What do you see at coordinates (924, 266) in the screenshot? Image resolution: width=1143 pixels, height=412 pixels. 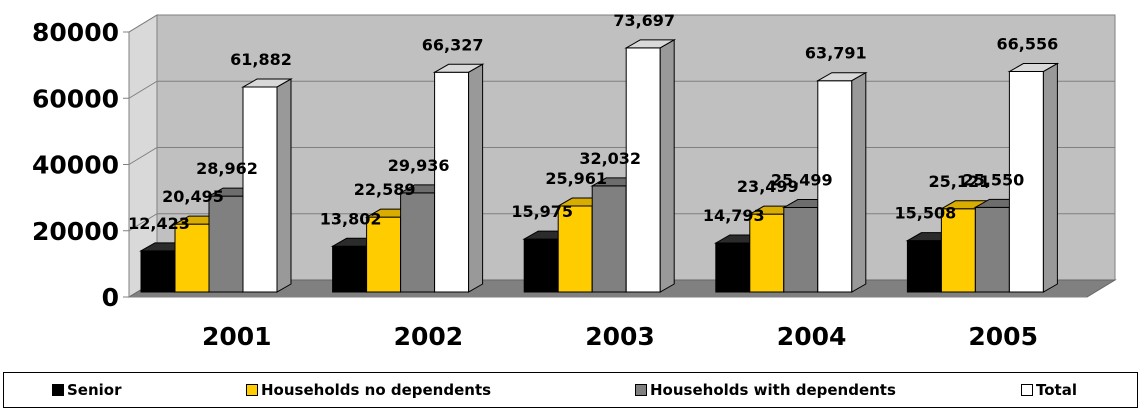 I see `bar-senior-2005` at bounding box center [924, 266].